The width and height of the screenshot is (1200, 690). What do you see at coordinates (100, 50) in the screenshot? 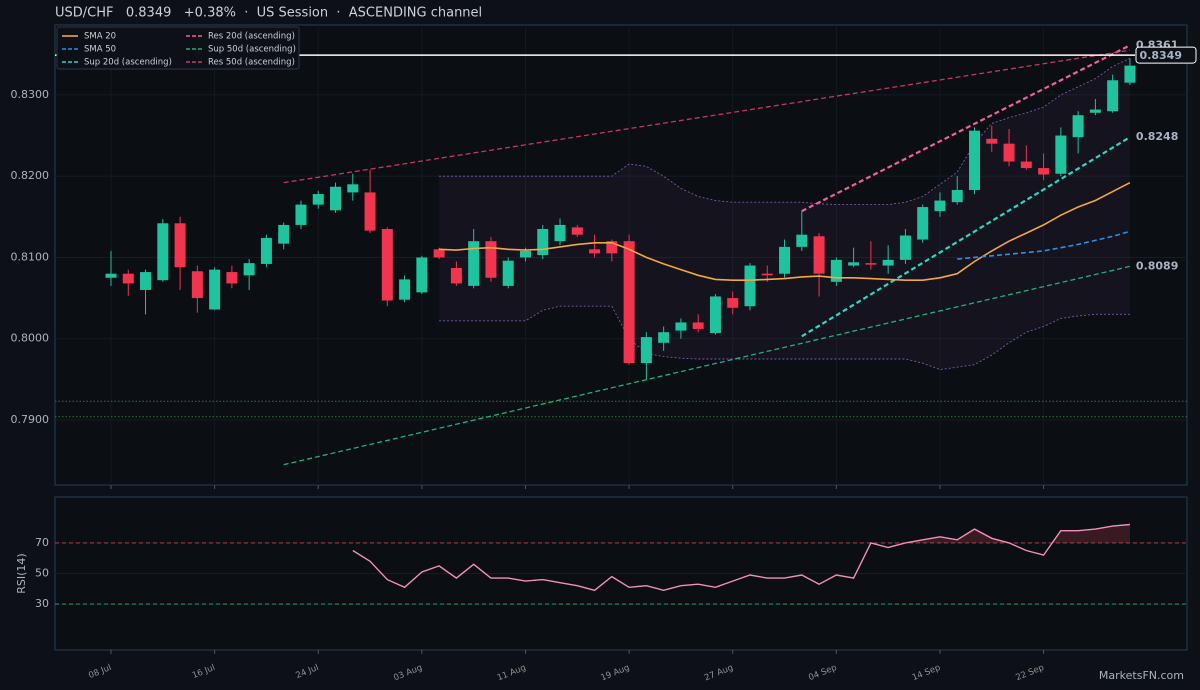
I see `legend-label: SMA 50` at bounding box center [100, 50].